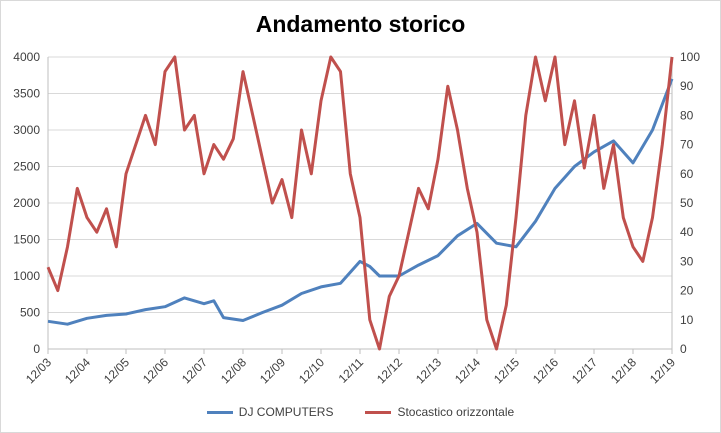 The image size is (721, 433). I want to click on y-left-tick-label: 0, so click(36, 349).